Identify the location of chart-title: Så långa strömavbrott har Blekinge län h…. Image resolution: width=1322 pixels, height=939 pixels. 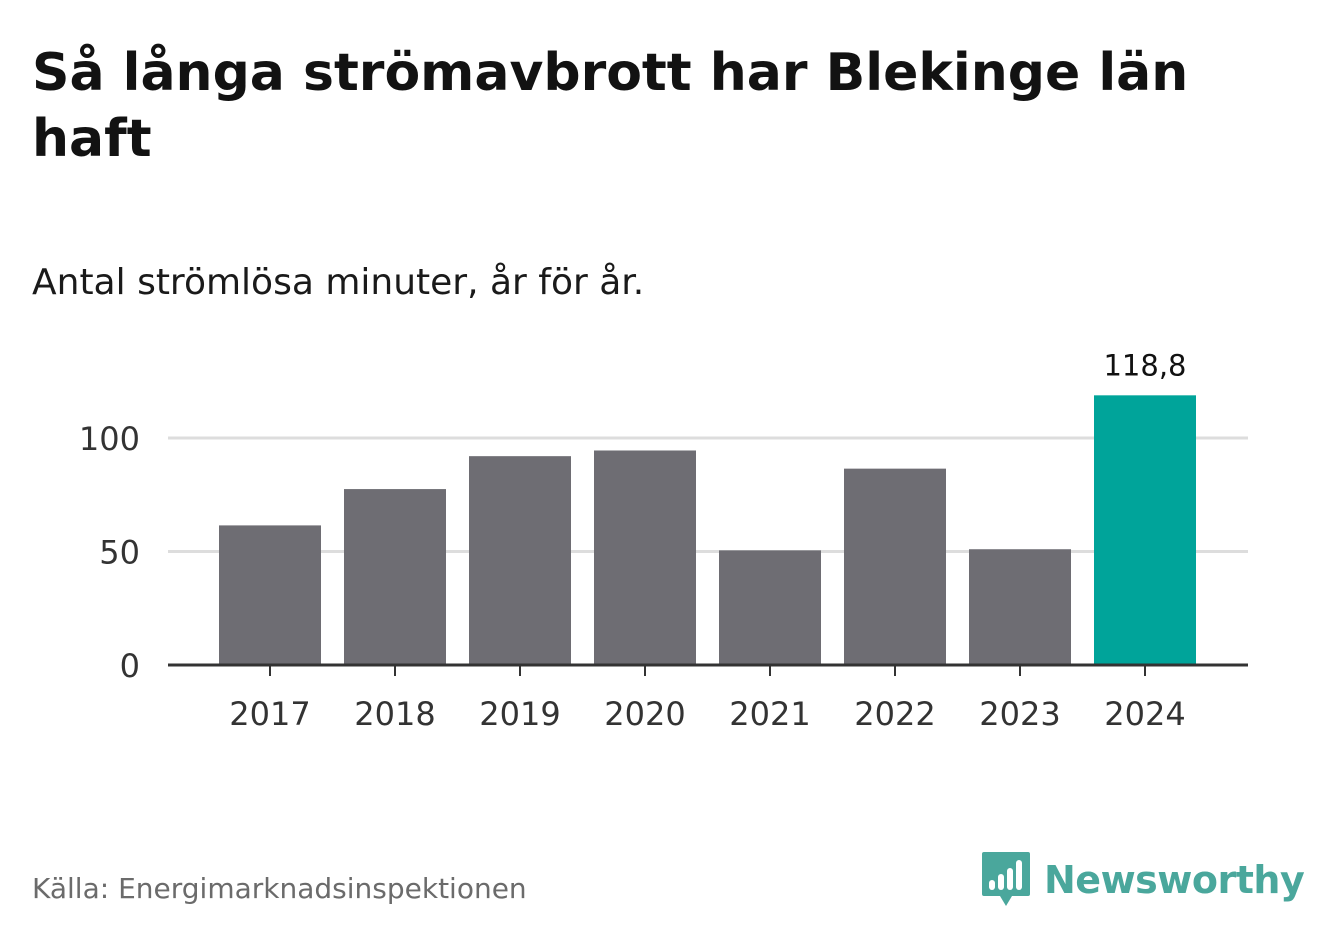
(610, 106).